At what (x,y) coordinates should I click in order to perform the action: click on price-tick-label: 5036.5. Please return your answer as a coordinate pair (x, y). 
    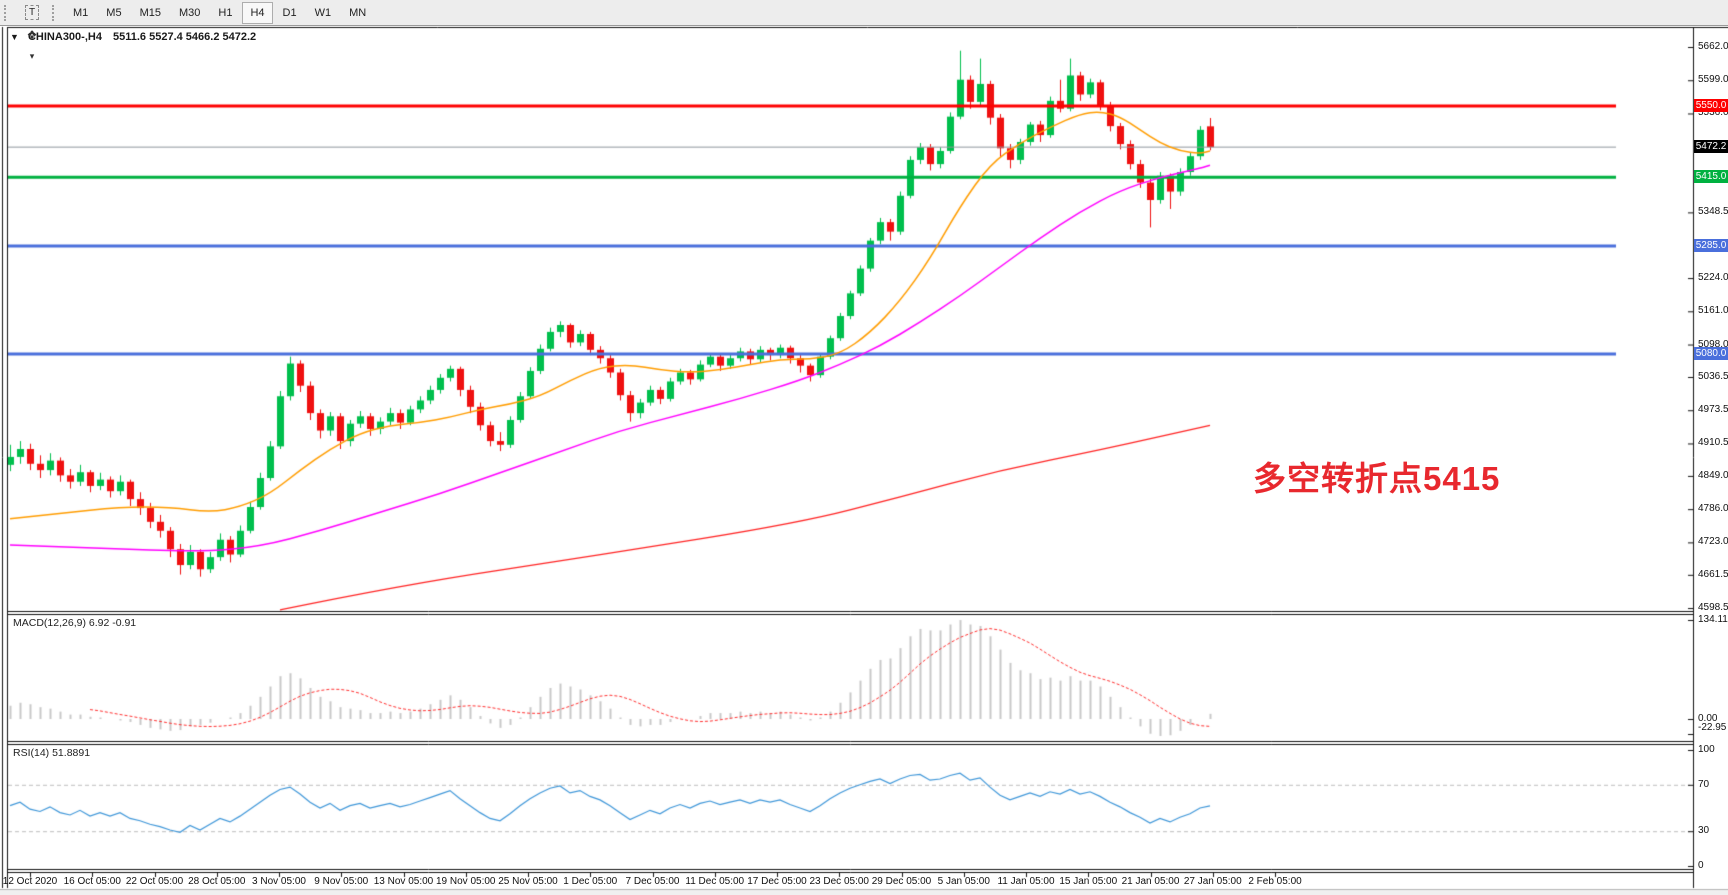
    Looking at the image, I should click on (1713, 376).